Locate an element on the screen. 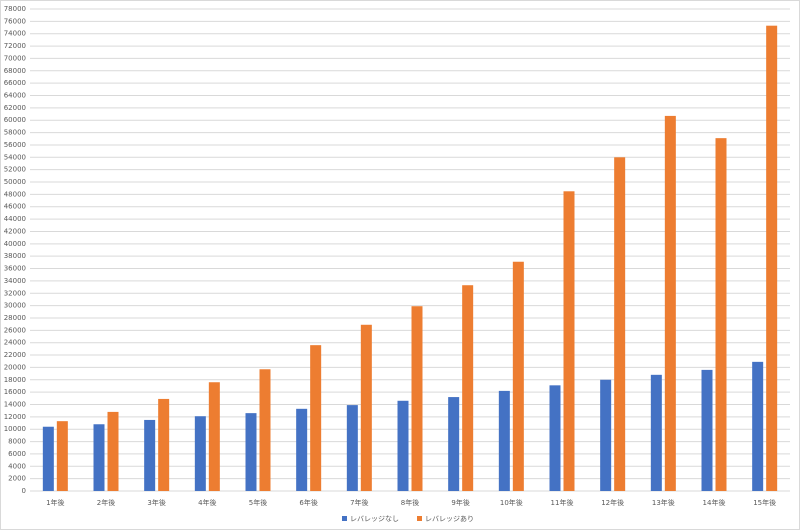 The image size is (800, 530). y-tick-label: 28000 is located at coordinates (15, 318).